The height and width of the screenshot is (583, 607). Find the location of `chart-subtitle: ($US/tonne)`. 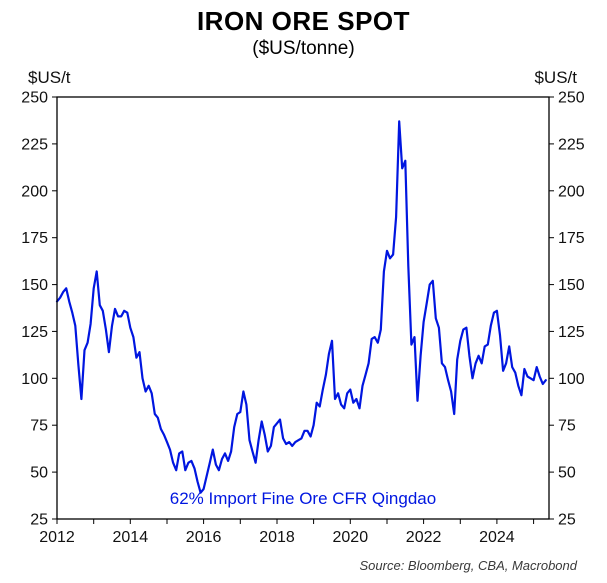

chart-subtitle: ($US/tonne) is located at coordinates (303, 48).